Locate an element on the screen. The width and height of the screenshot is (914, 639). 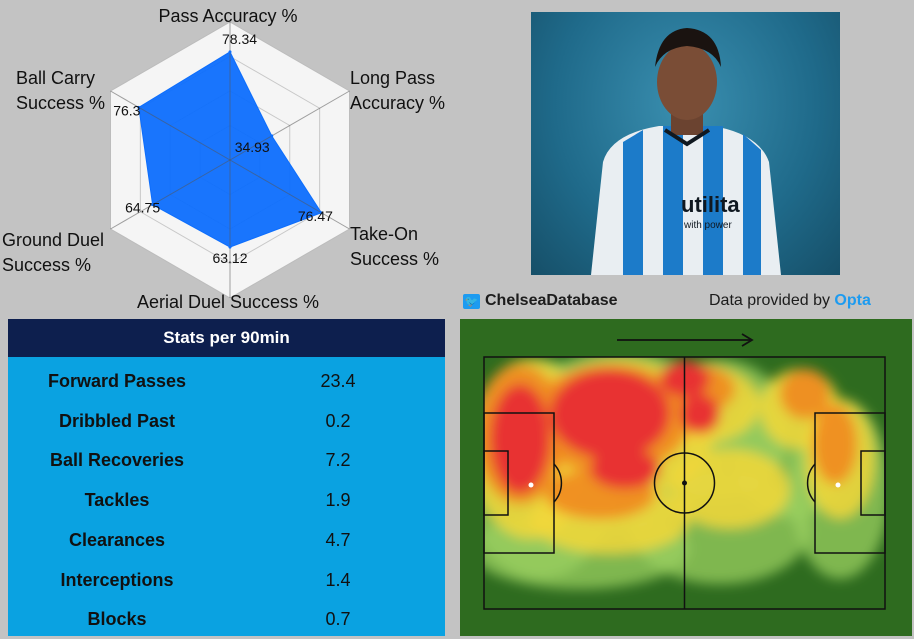
radar-category-label: Aerial Duel Success % is located at coordinates (228, 302).